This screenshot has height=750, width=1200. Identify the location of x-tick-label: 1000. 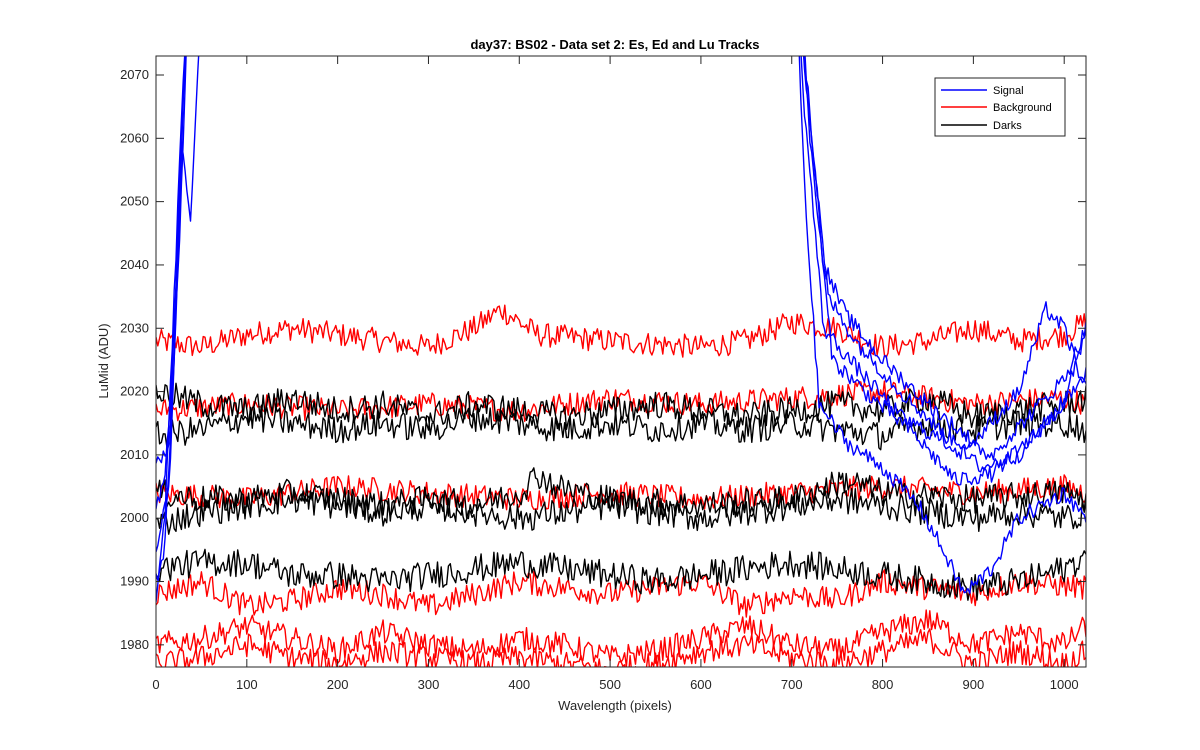
(1064, 684).